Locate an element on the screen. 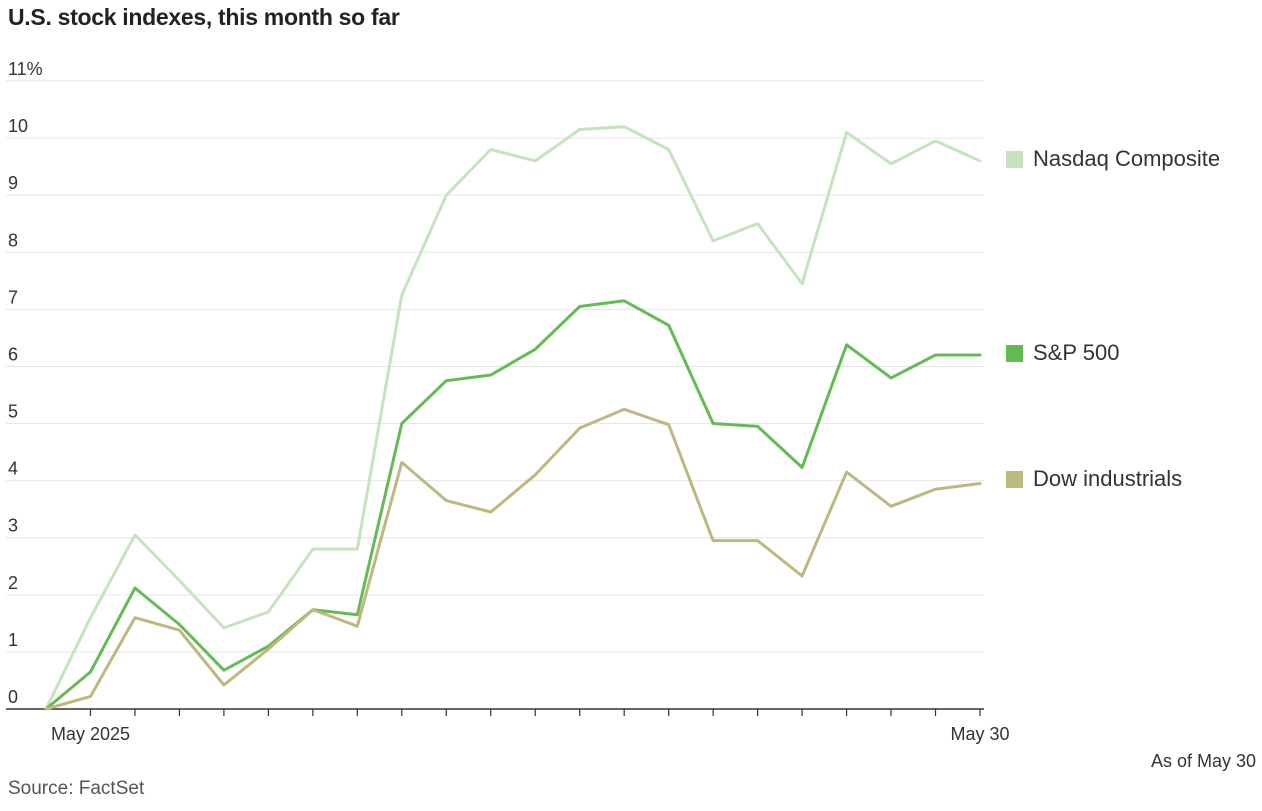 The image size is (1262, 811). y-tick-label-0: 0 is located at coordinates (13, 697).